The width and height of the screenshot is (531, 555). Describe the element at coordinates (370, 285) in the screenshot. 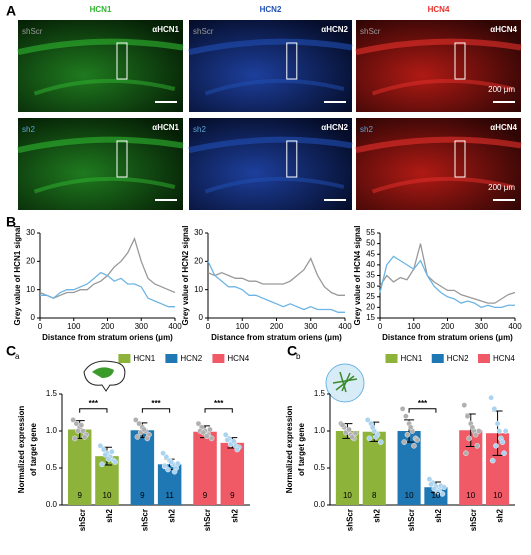

I see `y-tick-label: 30` at that location.